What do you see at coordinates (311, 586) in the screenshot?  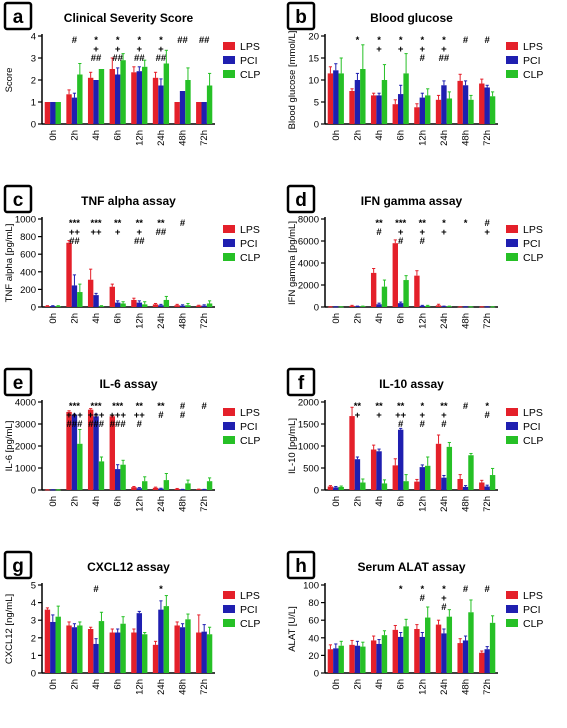 I see `y-tick-label: 100` at bounding box center [311, 586].